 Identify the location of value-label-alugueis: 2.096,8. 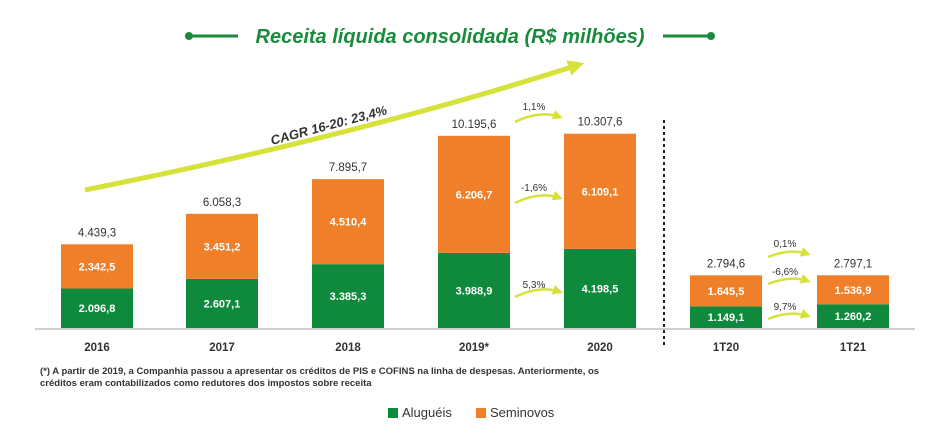
(97, 309).